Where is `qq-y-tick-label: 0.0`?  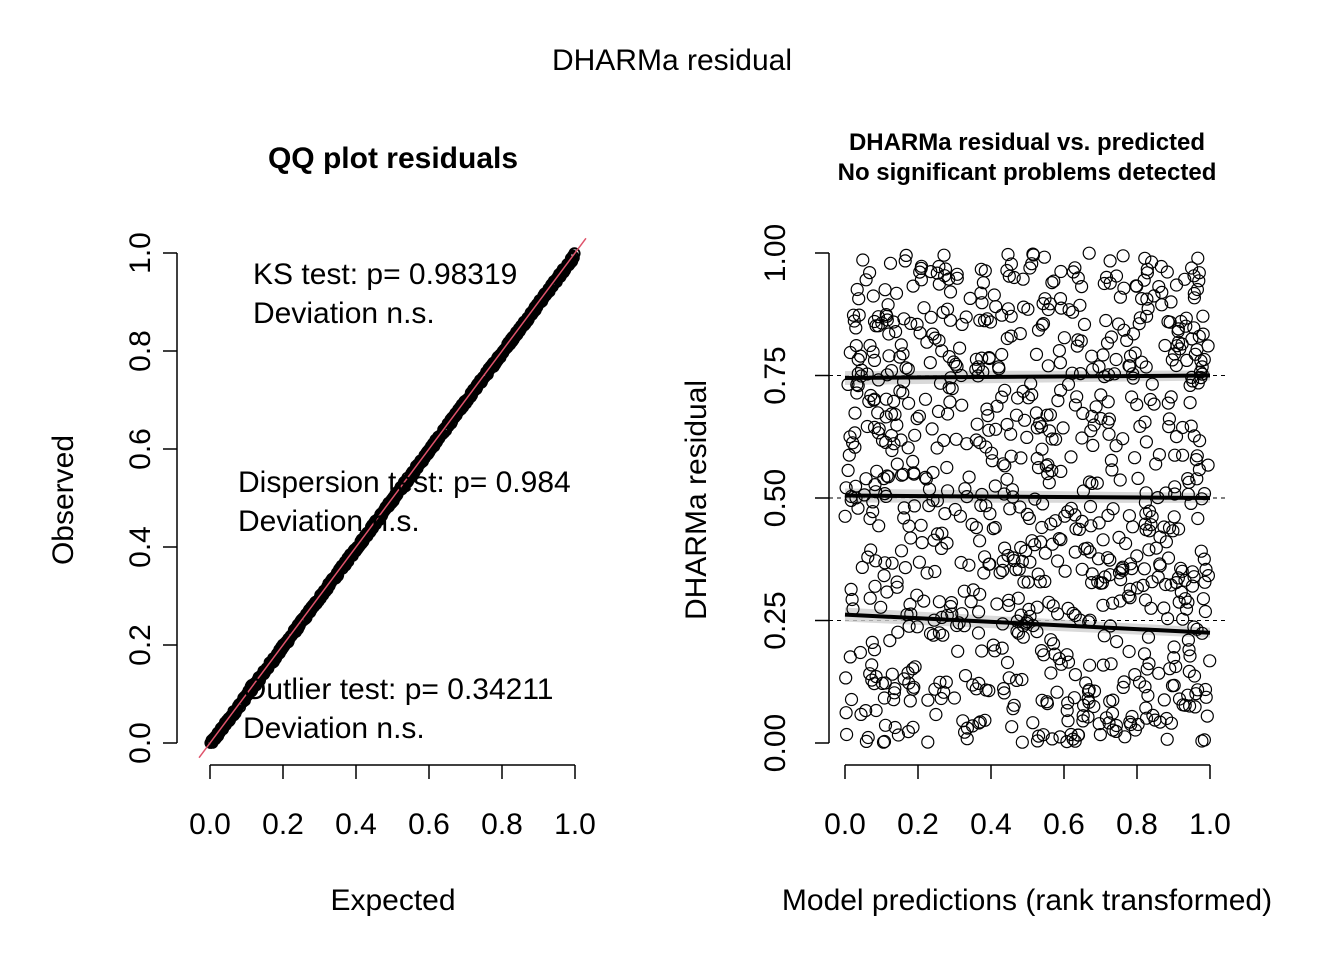
qq-y-tick-label: 0.0 is located at coordinates (140, 743).